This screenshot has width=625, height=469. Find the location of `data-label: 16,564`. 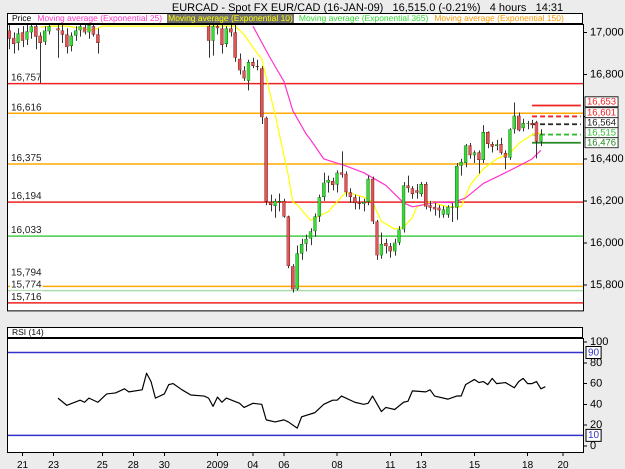

data-label: 16,564 is located at coordinates (601, 122).